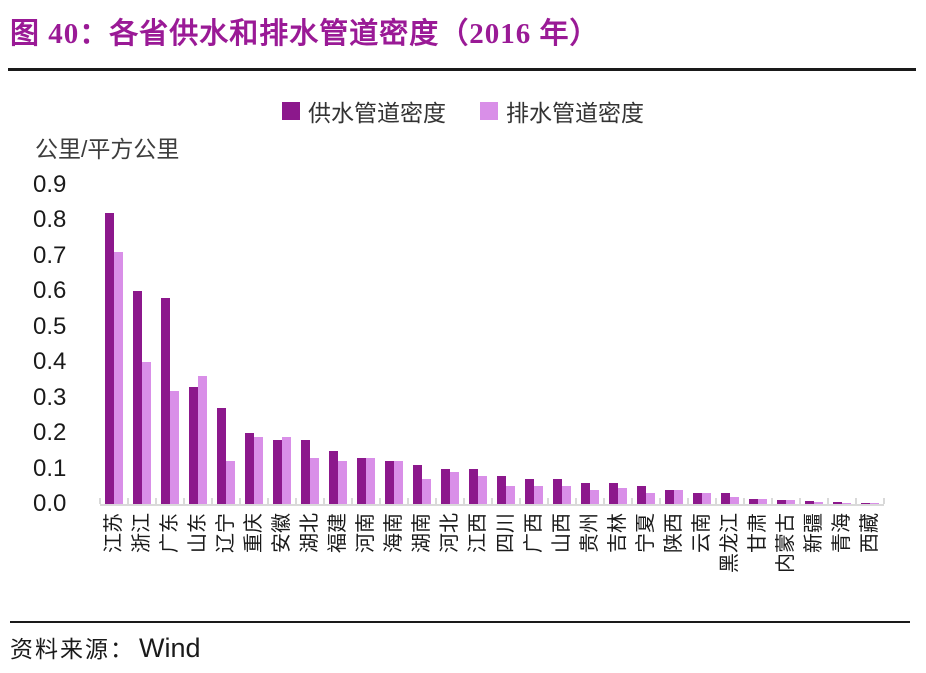  What do you see at coordinates (422, 533) in the screenshot?
I see `x-axis-label: 湖南` at bounding box center [422, 533].